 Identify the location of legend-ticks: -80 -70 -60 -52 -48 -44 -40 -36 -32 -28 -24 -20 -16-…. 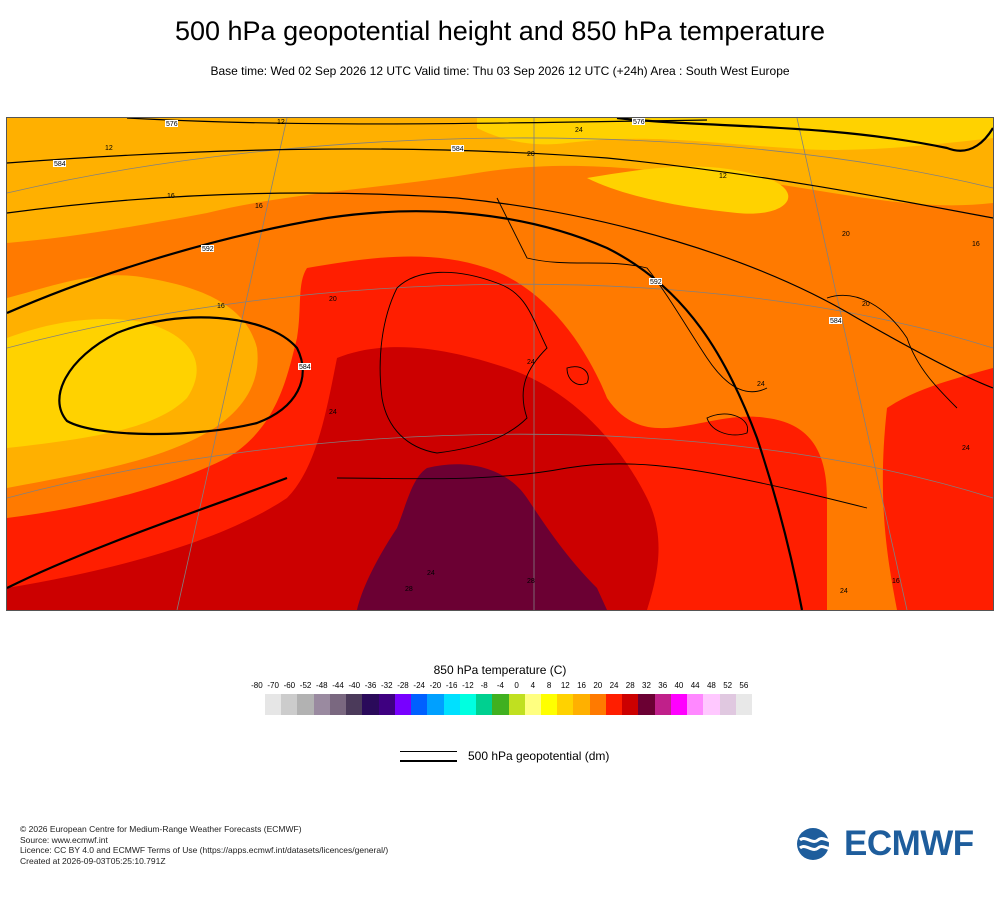
(500, 687).